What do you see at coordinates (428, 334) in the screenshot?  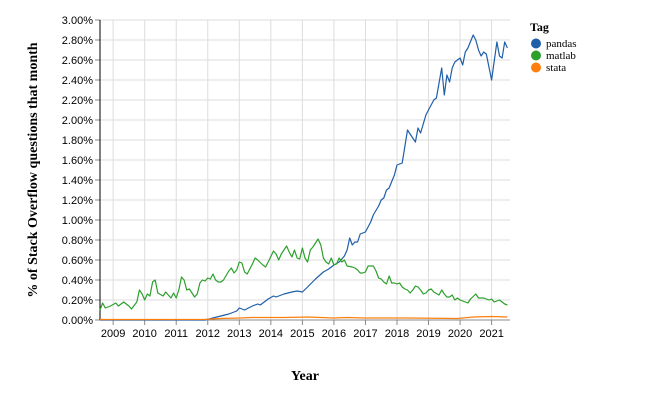 I see `x-tick-label: 2019` at bounding box center [428, 334].